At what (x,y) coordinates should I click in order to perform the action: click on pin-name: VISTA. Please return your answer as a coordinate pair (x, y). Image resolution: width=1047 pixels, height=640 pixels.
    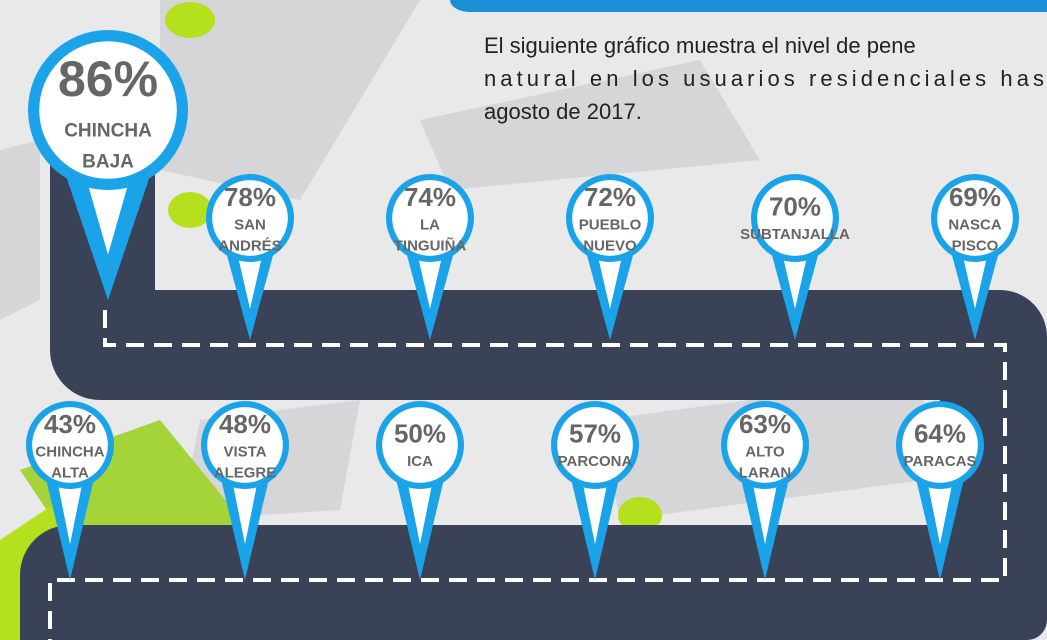
    Looking at the image, I should click on (244, 451).